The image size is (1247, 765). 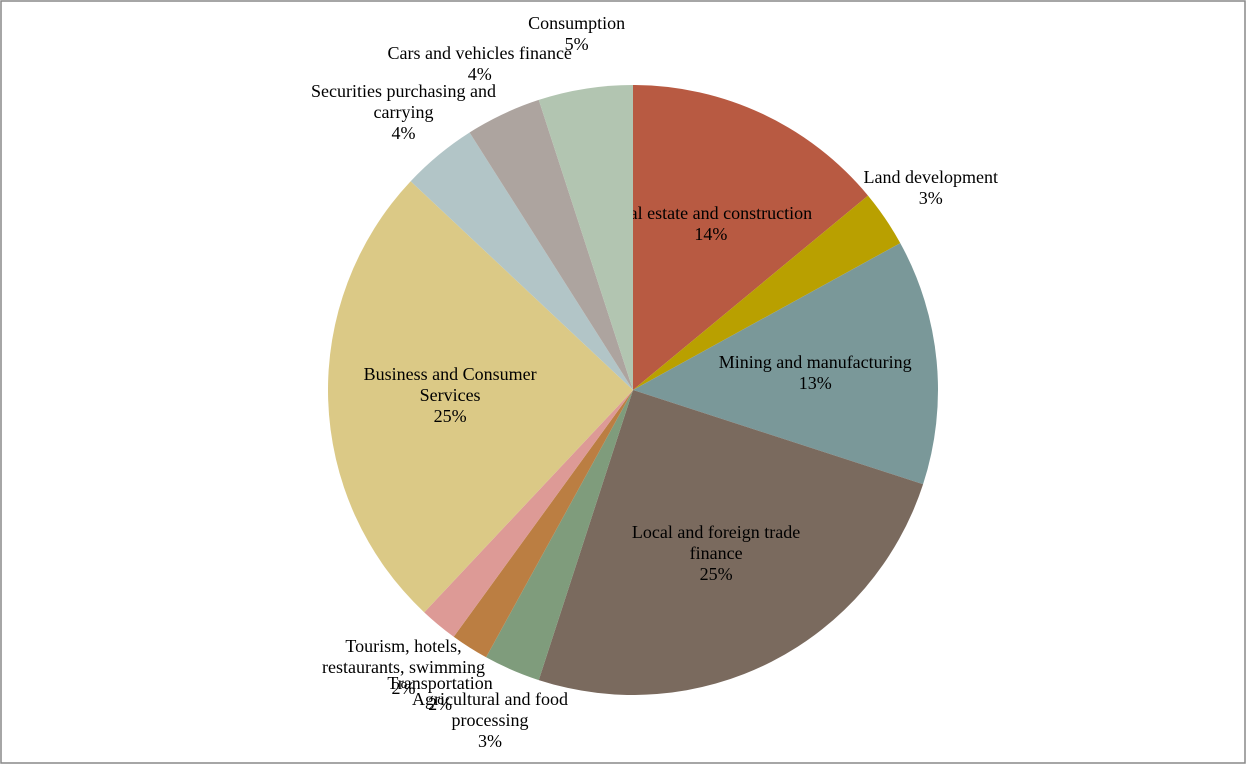 I want to click on slice-label-text: Local and foreign trade finance 25%, so click(x=716, y=553).